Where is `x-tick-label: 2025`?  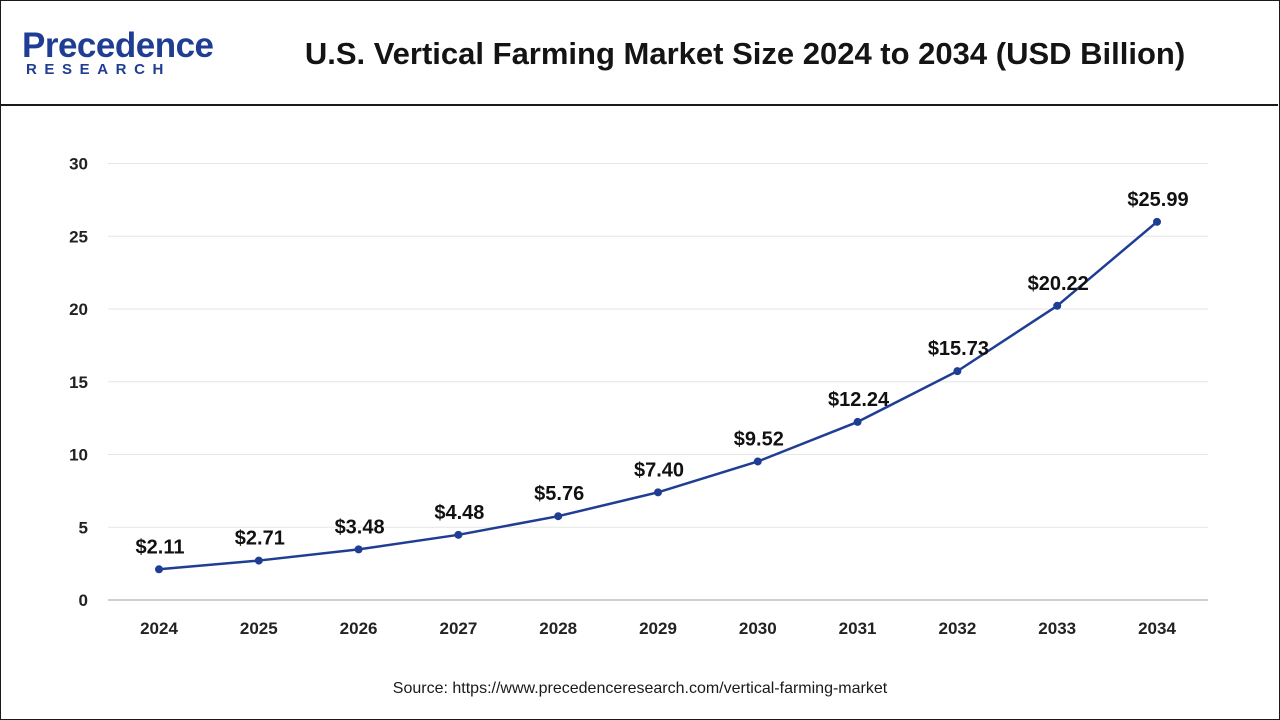 x-tick-label: 2025 is located at coordinates (259, 628).